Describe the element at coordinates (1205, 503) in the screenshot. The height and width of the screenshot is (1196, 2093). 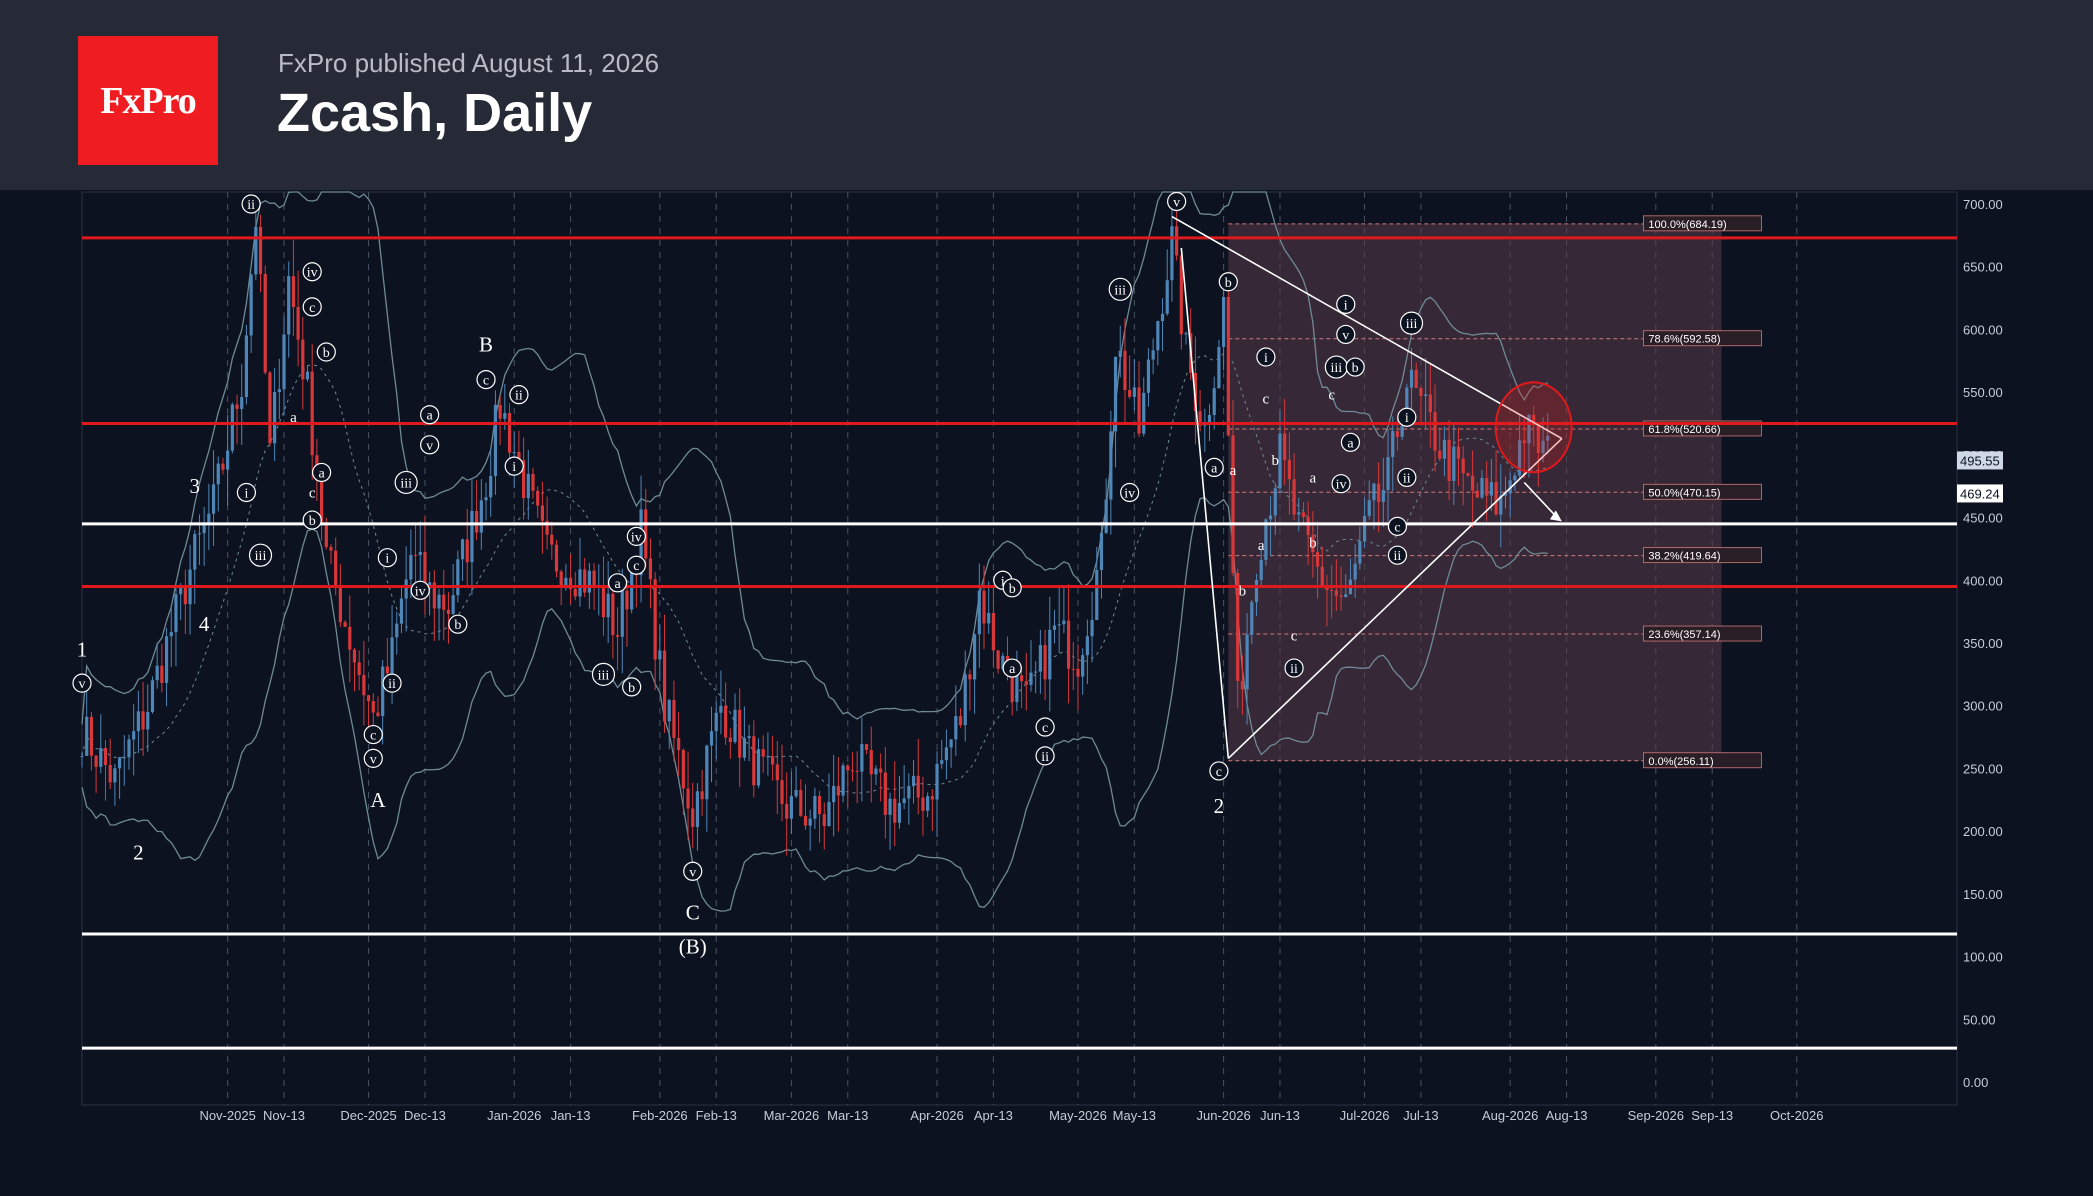
I see `triangle-left-line` at that location.